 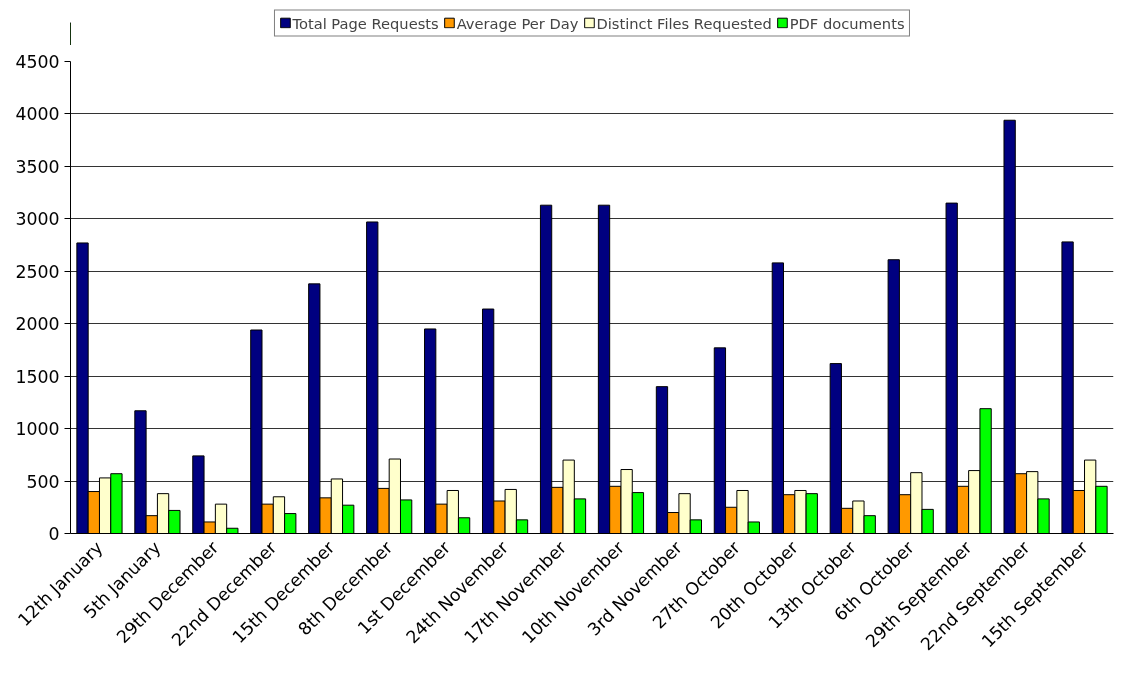 I want to click on legend-label: Total Page Requests, so click(x=365, y=22).